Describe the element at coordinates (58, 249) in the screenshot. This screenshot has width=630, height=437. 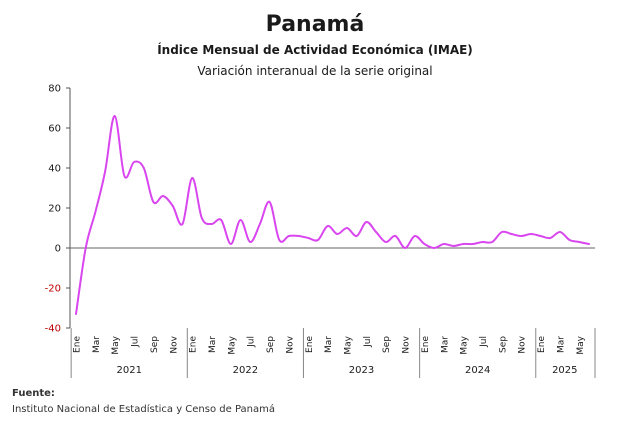
I see `y-tick-label: 0` at that location.